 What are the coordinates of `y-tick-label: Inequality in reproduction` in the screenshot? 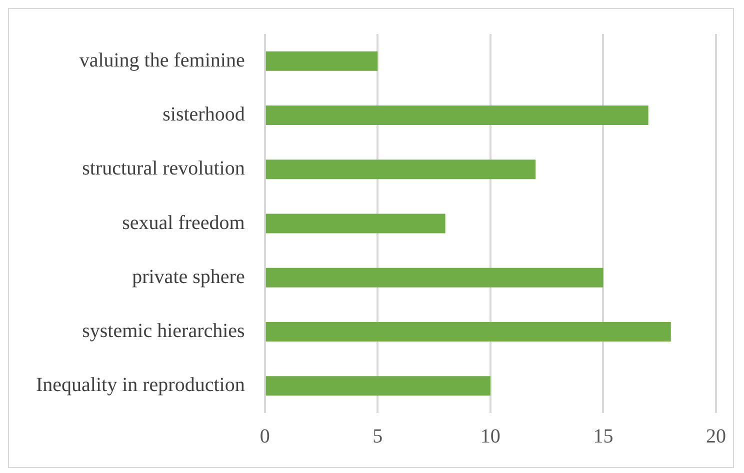 It's located at (140, 385).